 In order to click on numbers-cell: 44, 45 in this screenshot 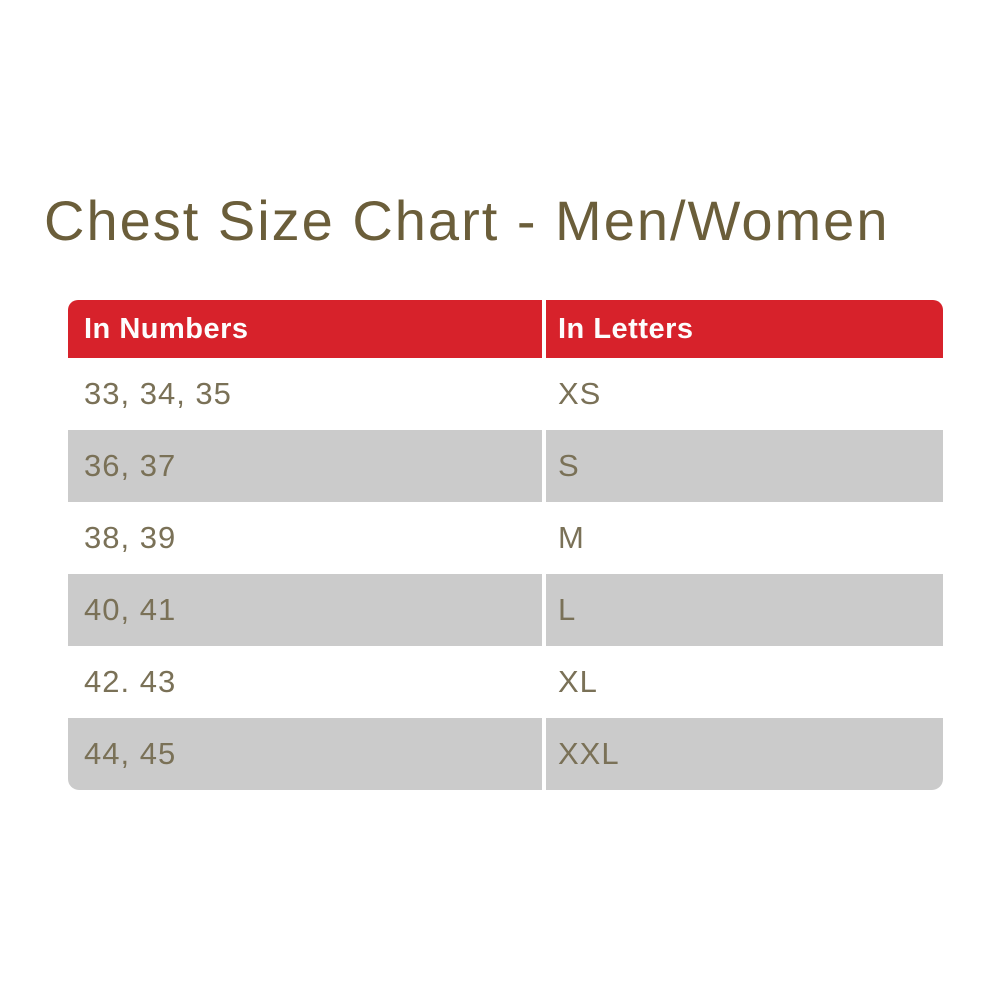, I will do `click(305, 754)`.